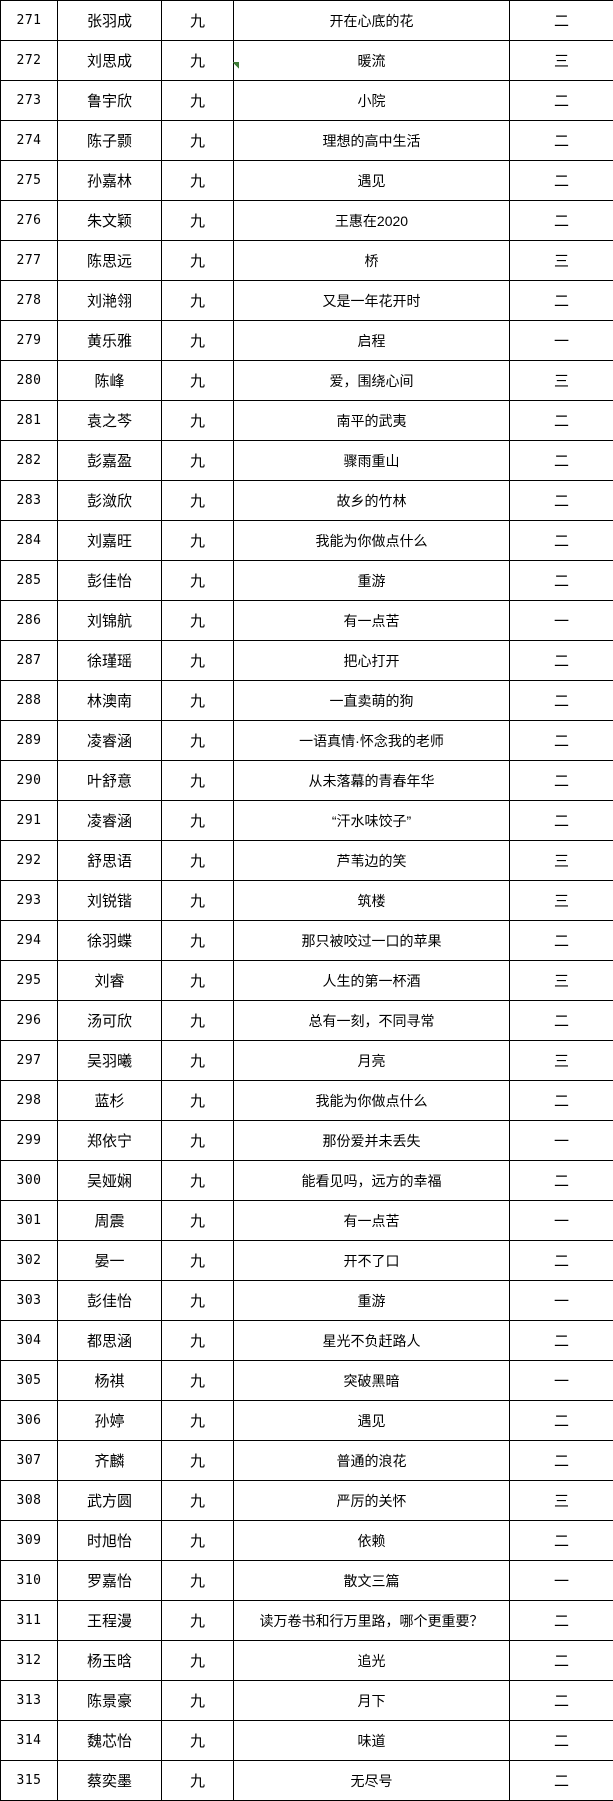  Describe the element at coordinates (109, 340) in the screenshot. I see `cell-name: 黄乐雅` at that location.